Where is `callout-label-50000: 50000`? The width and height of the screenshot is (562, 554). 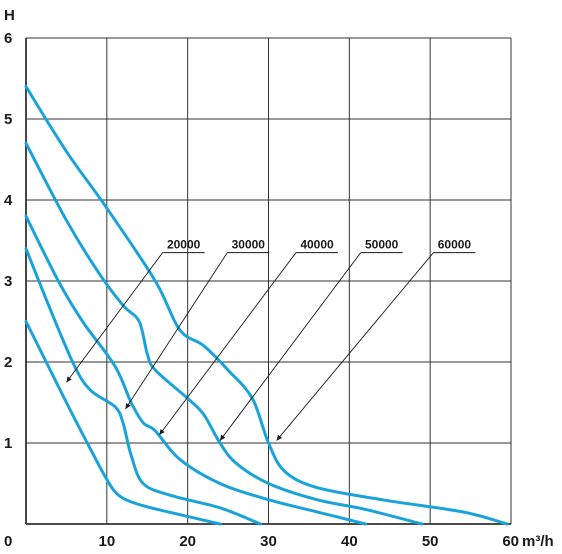 callout-label-50000: 50000 is located at coordinates (382, 245).